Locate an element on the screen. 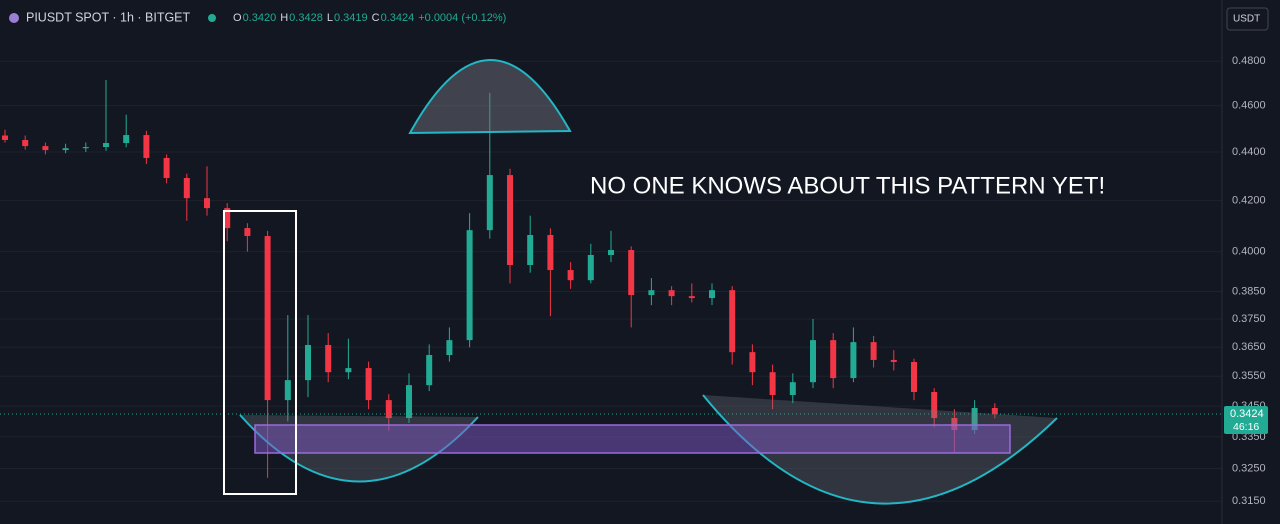 The width and height of the screenshot is (1280, 524). ohlc-value: 0.3420 is located at coordinates (260, 18).